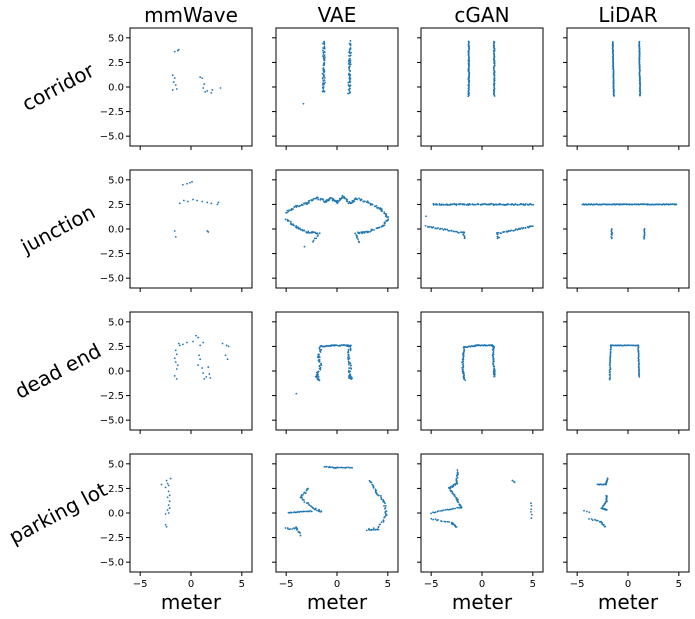  Describe the element at coordinates (116, 205) in the screenshot. I see `ytick-label: 2.5` at that location.